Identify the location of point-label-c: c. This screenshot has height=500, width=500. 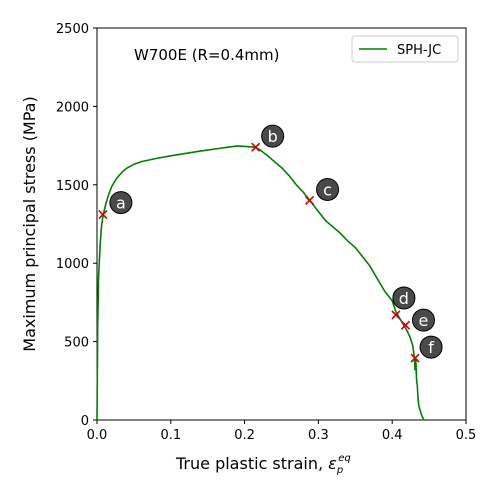
(327, 189).